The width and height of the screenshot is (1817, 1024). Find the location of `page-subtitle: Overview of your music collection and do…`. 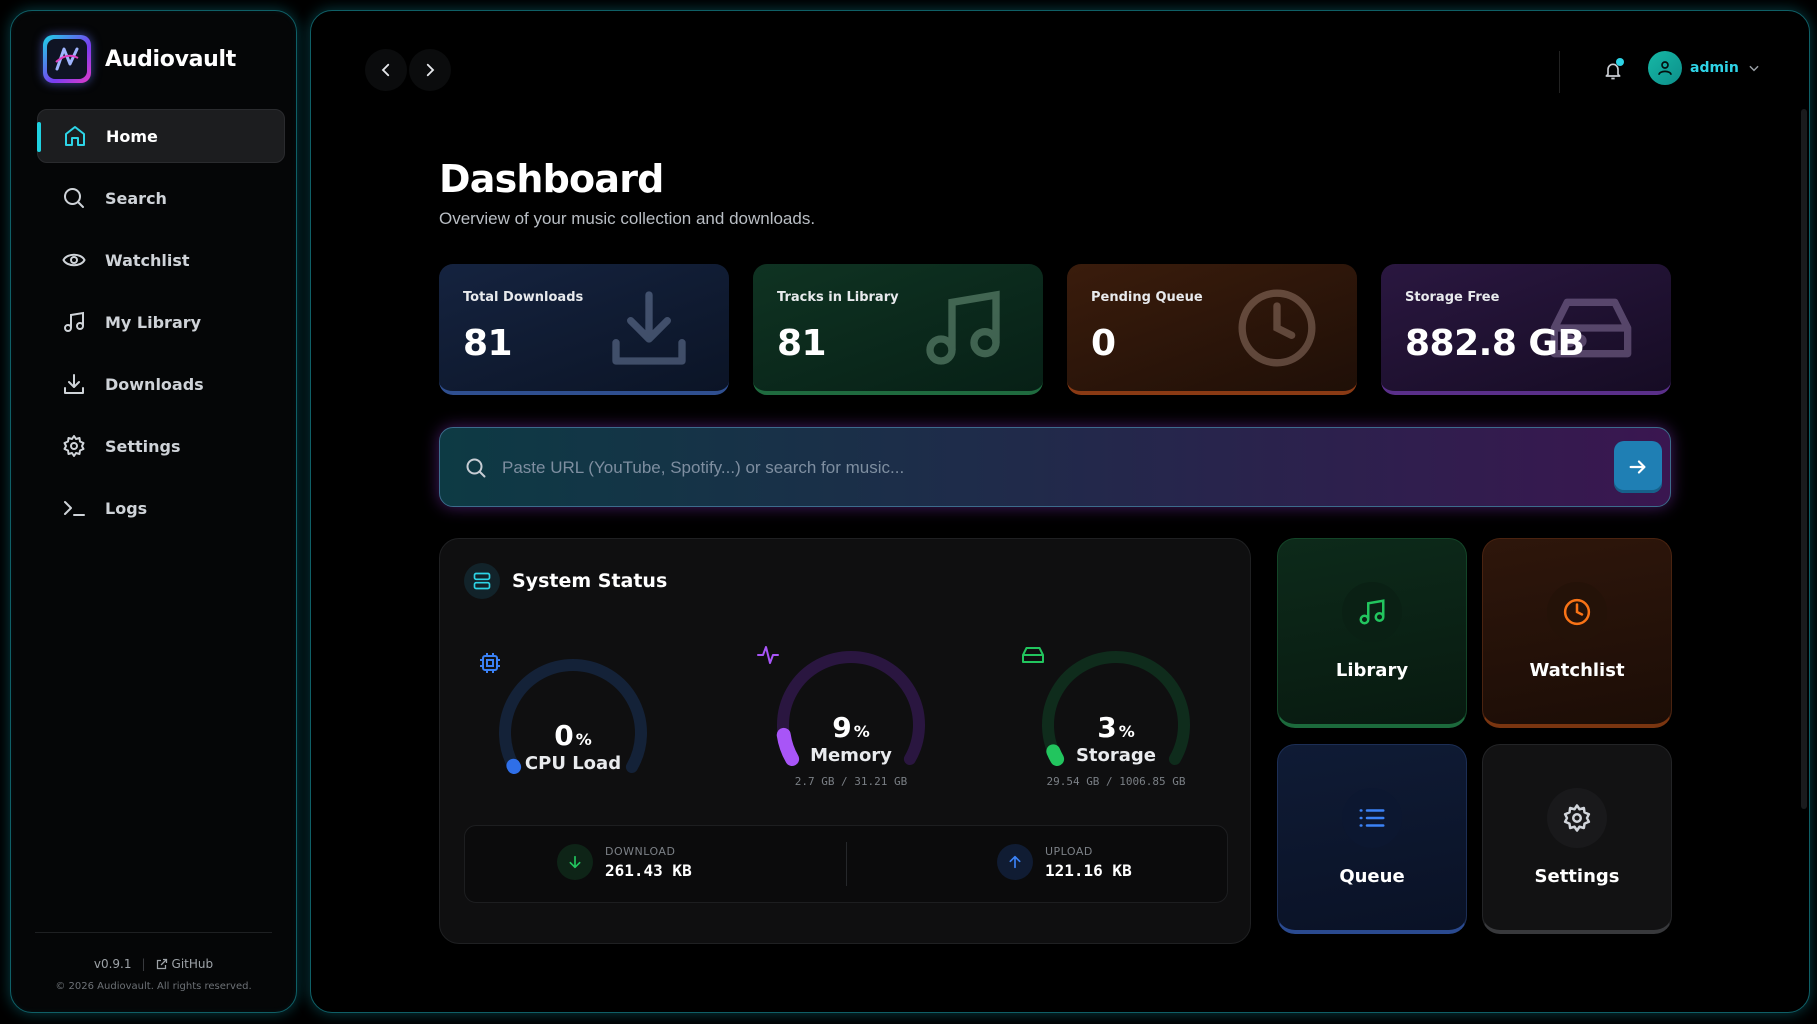

page-subtitle: Overview of your music collection and do… is located at coordinates (627, 218).